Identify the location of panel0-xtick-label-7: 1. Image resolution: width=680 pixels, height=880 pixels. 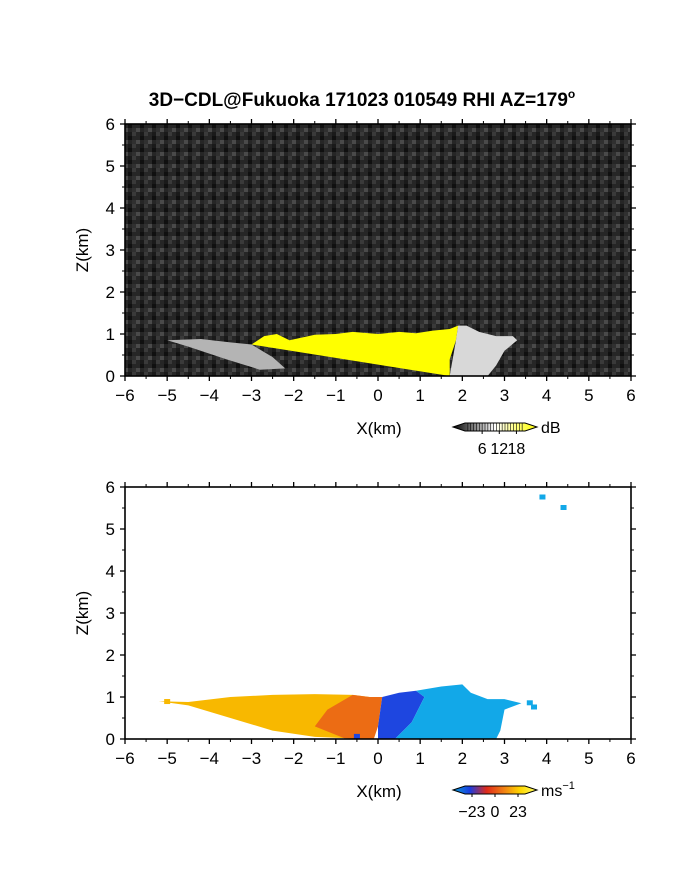
(419, 395).